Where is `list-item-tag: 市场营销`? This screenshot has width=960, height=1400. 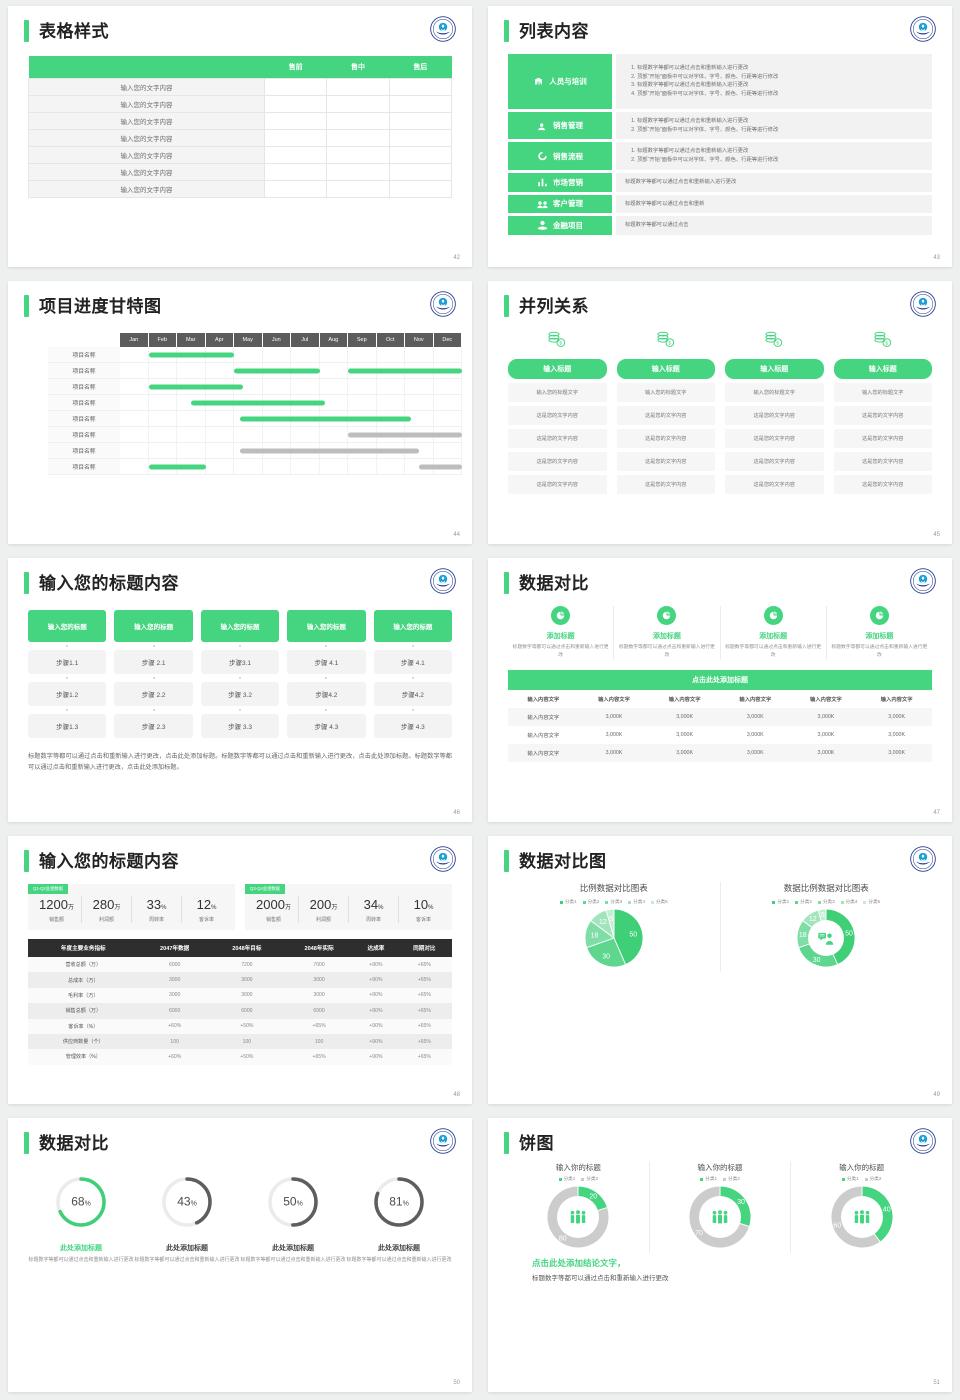 list-item-tag: 市场营销 is located at coordinates (560, 182).